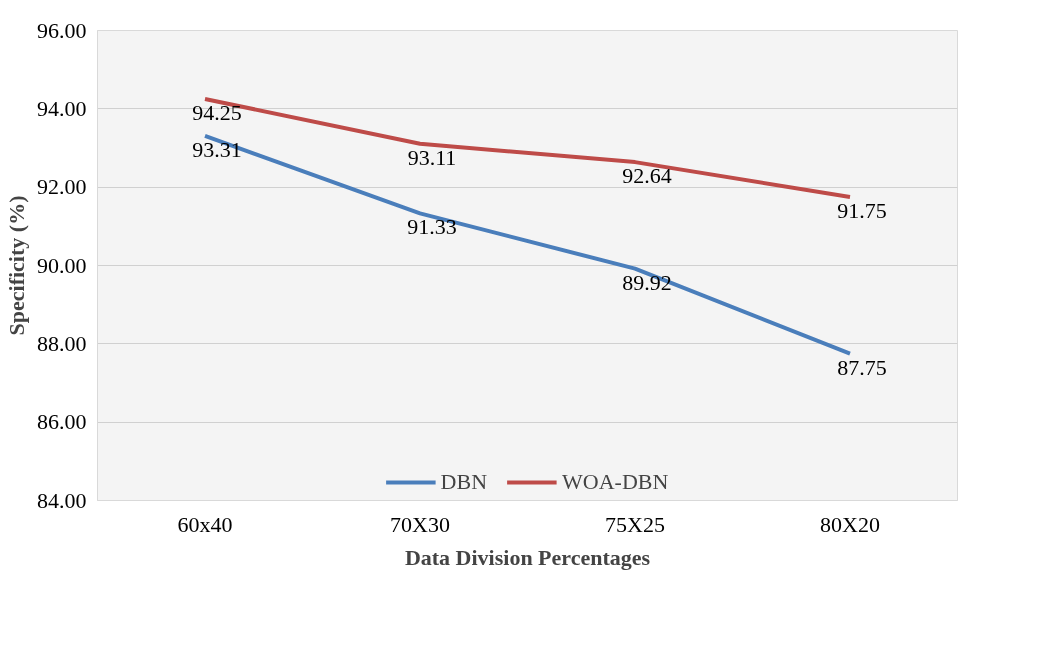 This screenshot has height=653, width=1054. Describe the element at coordinates (62, 108) in the screenshot. I see `y-tick-label: 94.00` at that location.